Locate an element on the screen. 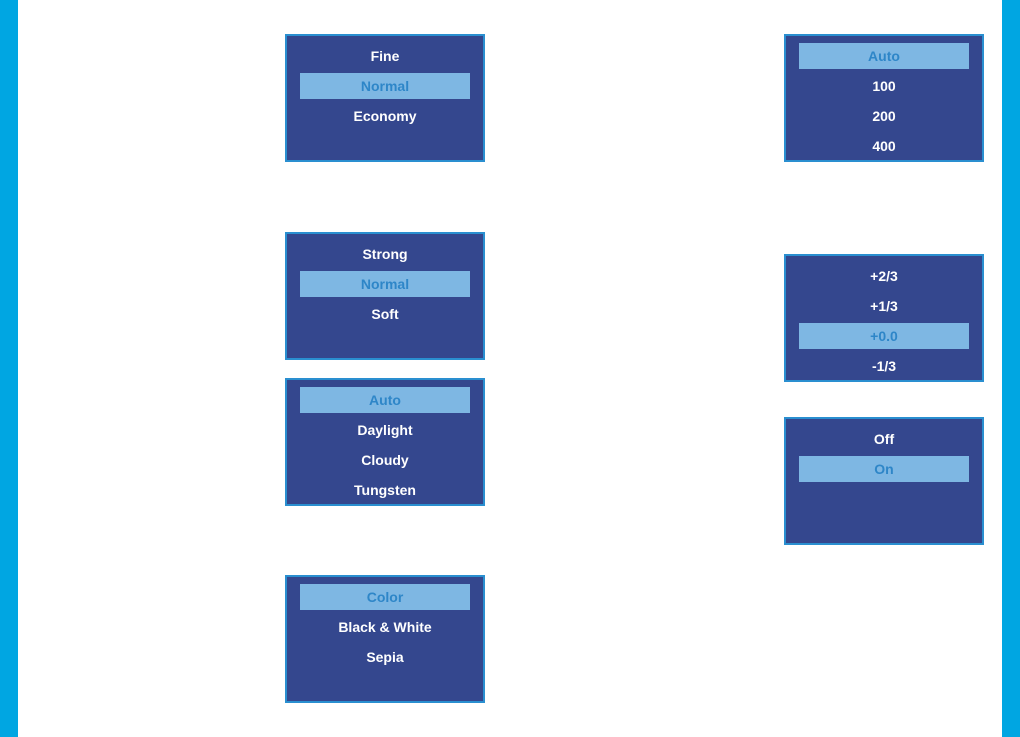 The height and width of the screenshot is (737, 1020). menu-option: Black & White is located at coordinates (385, 627).